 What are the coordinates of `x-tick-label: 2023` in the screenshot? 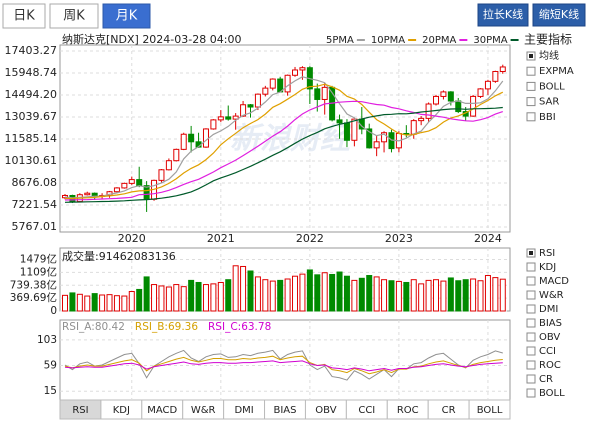 It's located at (399, 238).